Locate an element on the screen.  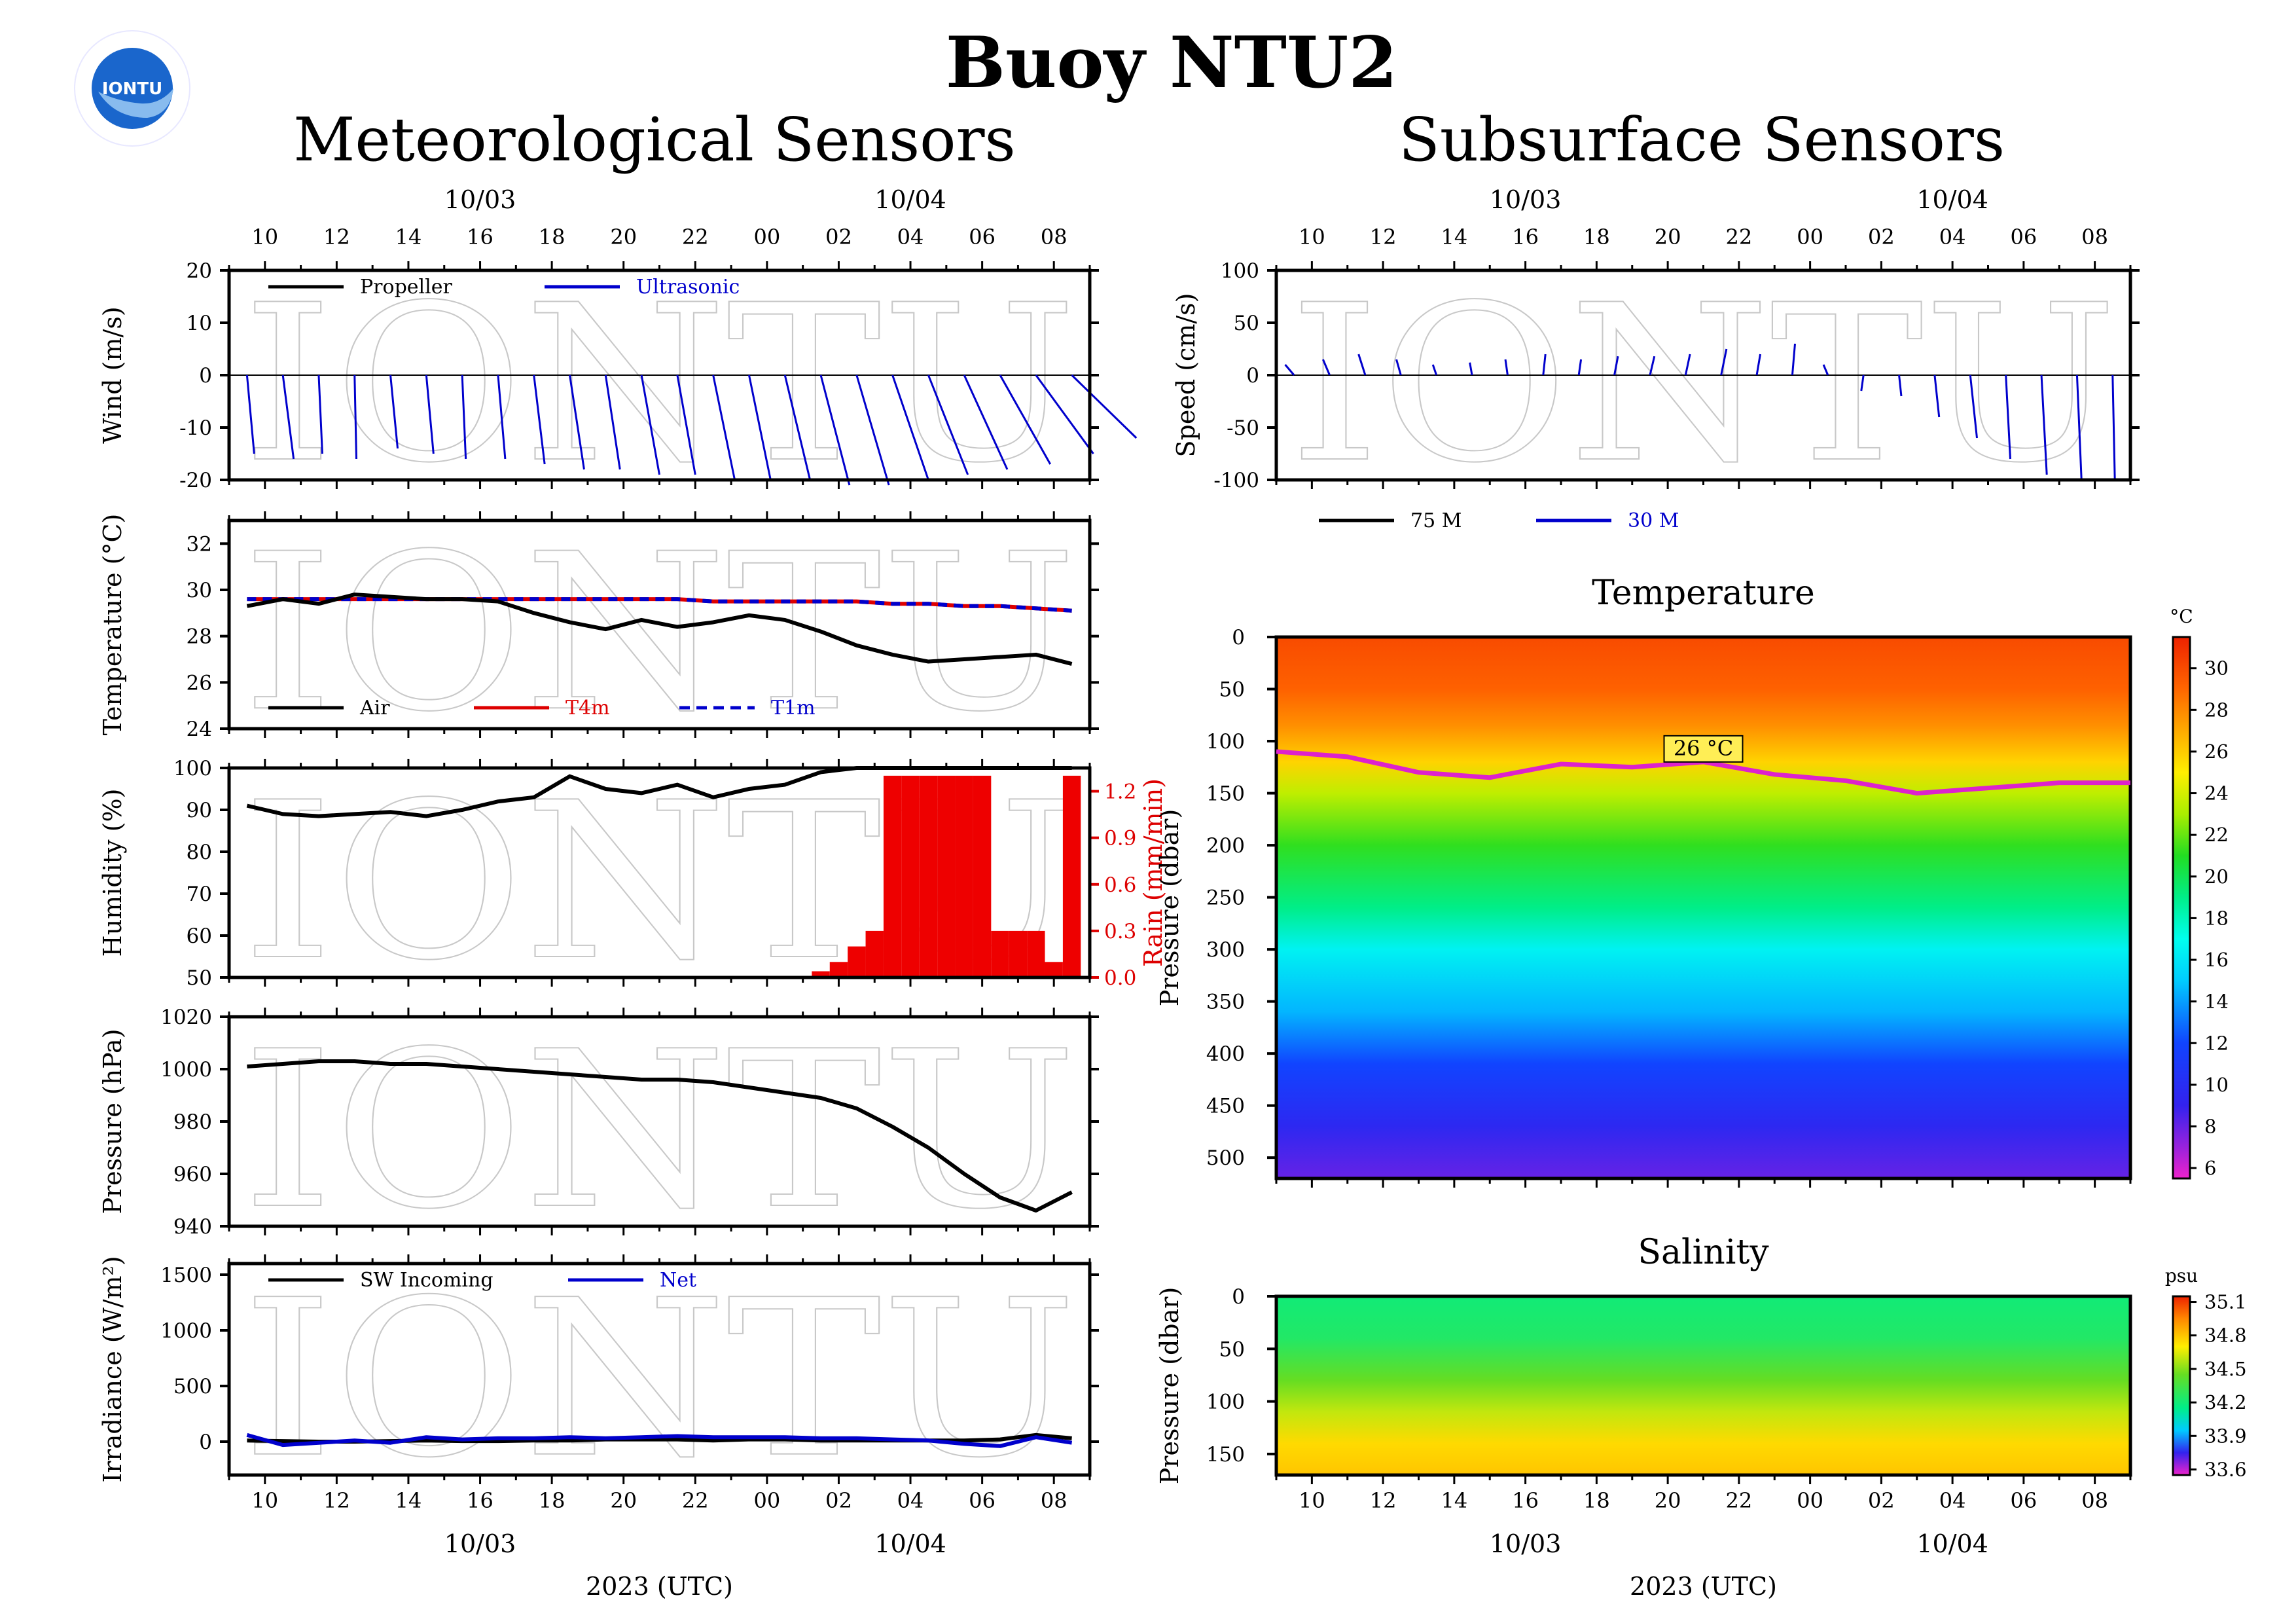
bottom-right-hour-label: 22 is located at coordinates (1739, 1500).